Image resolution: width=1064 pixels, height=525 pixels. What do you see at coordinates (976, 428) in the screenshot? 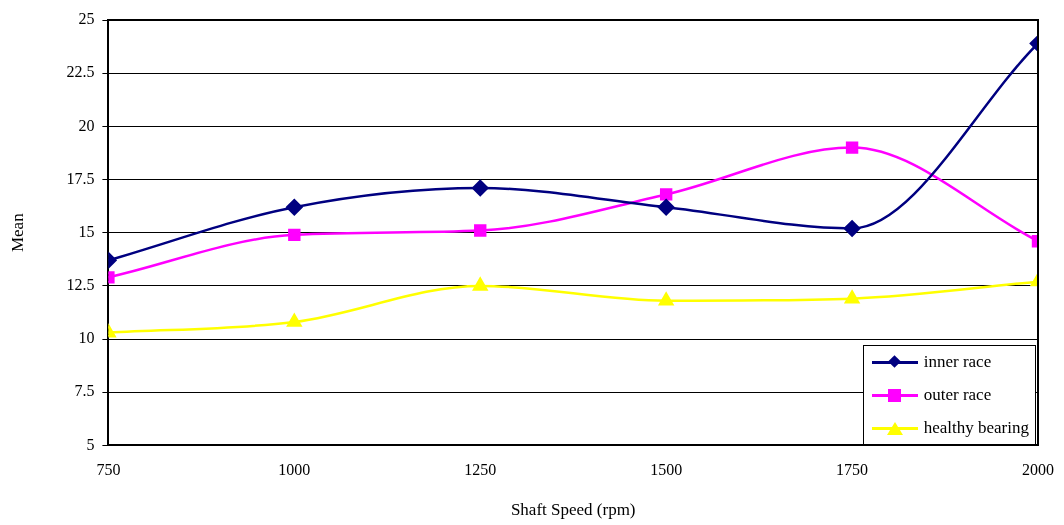
I see `legend-label: healthy bearing` at bounding box center [976, 428].